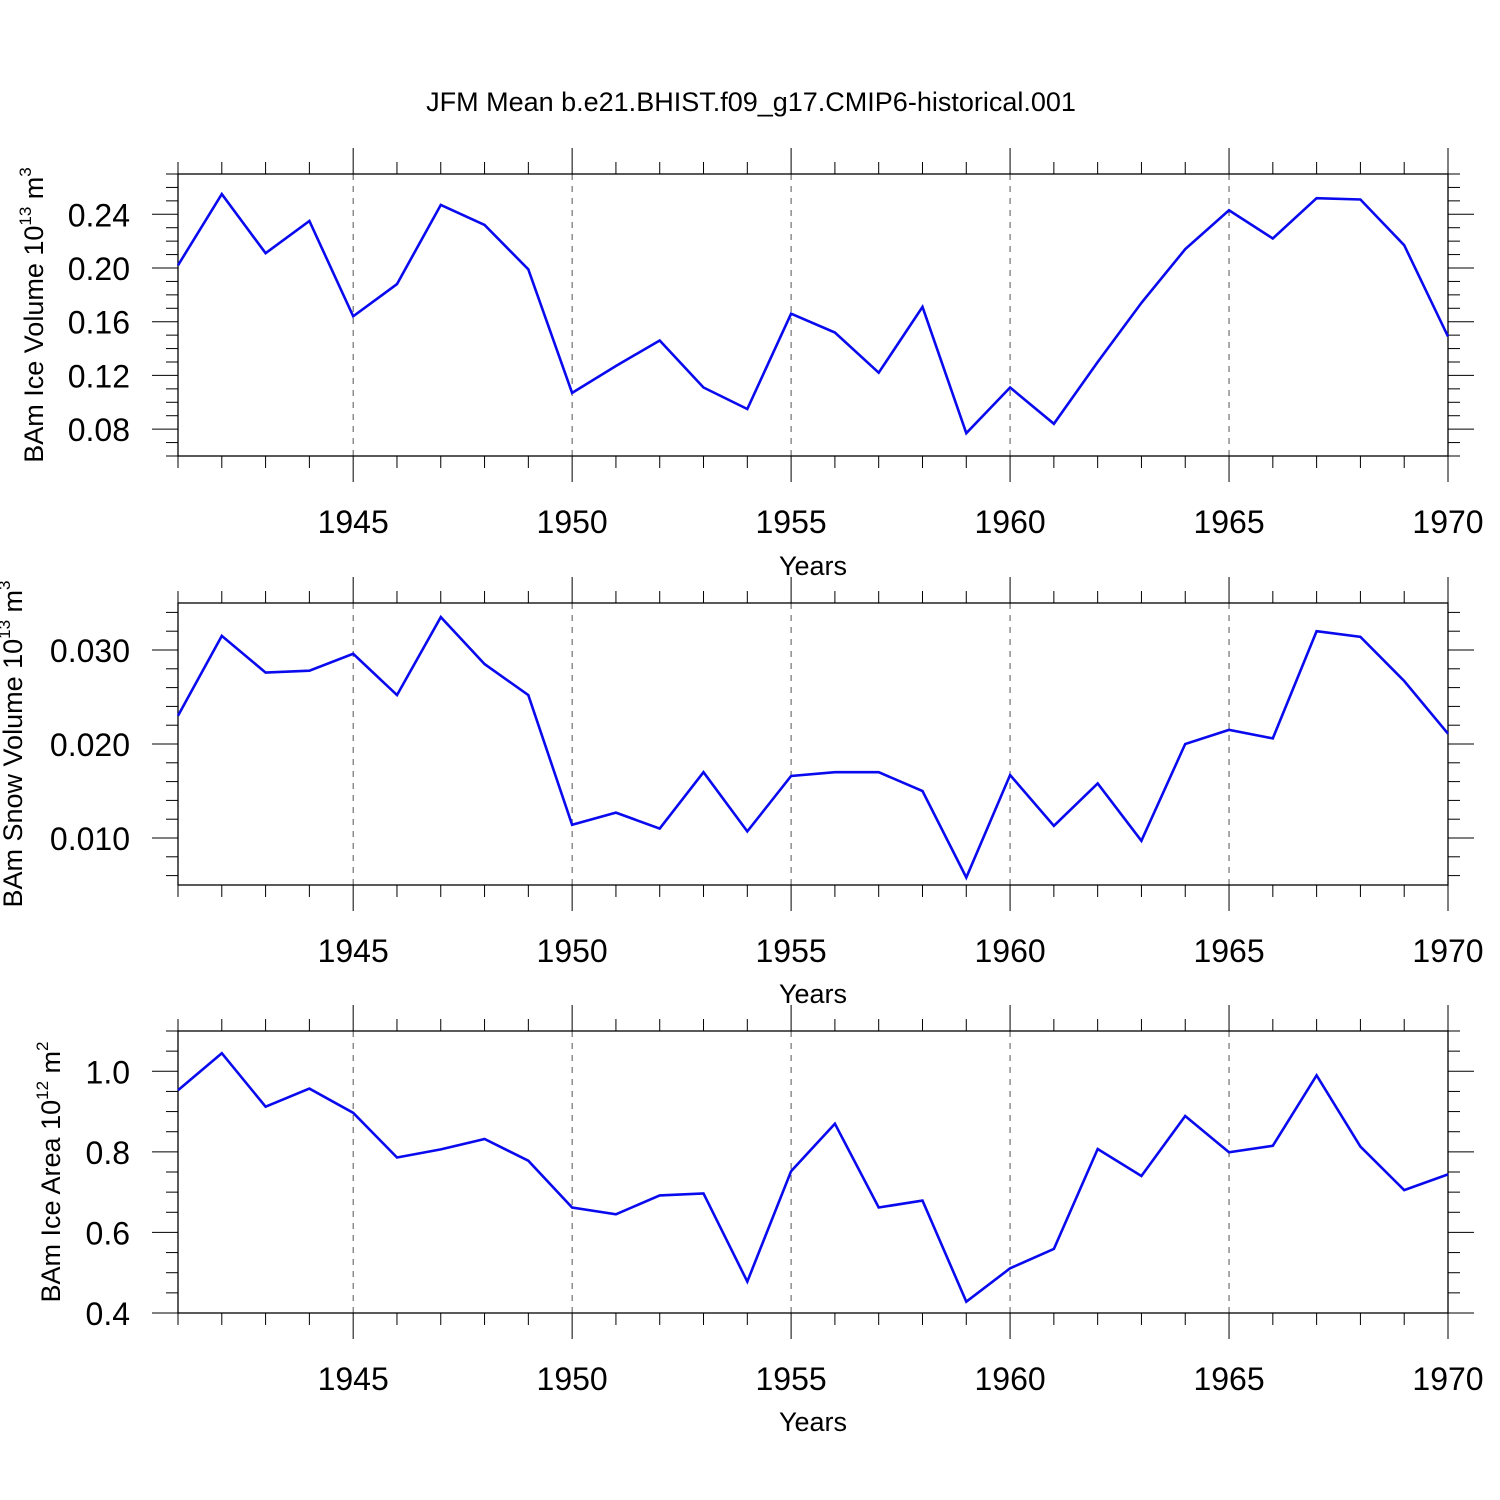  Describe the element at coordinates (108, 1314) in the screenshot. I see `y-tick-label: 0.4` at that location.